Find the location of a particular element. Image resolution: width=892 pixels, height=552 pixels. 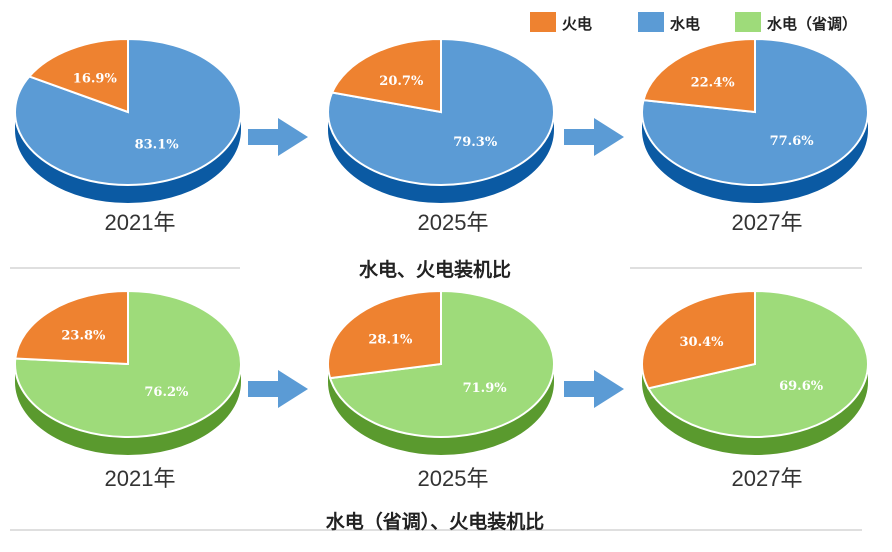

section-title-1: 水电、火电装机比 is located at coordinates (435, 269).